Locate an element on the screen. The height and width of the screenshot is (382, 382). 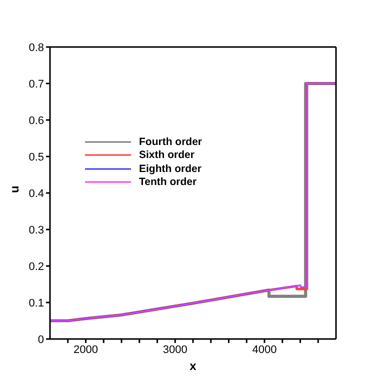
legend-label: Fourth order is located at coordinates (170, 142).